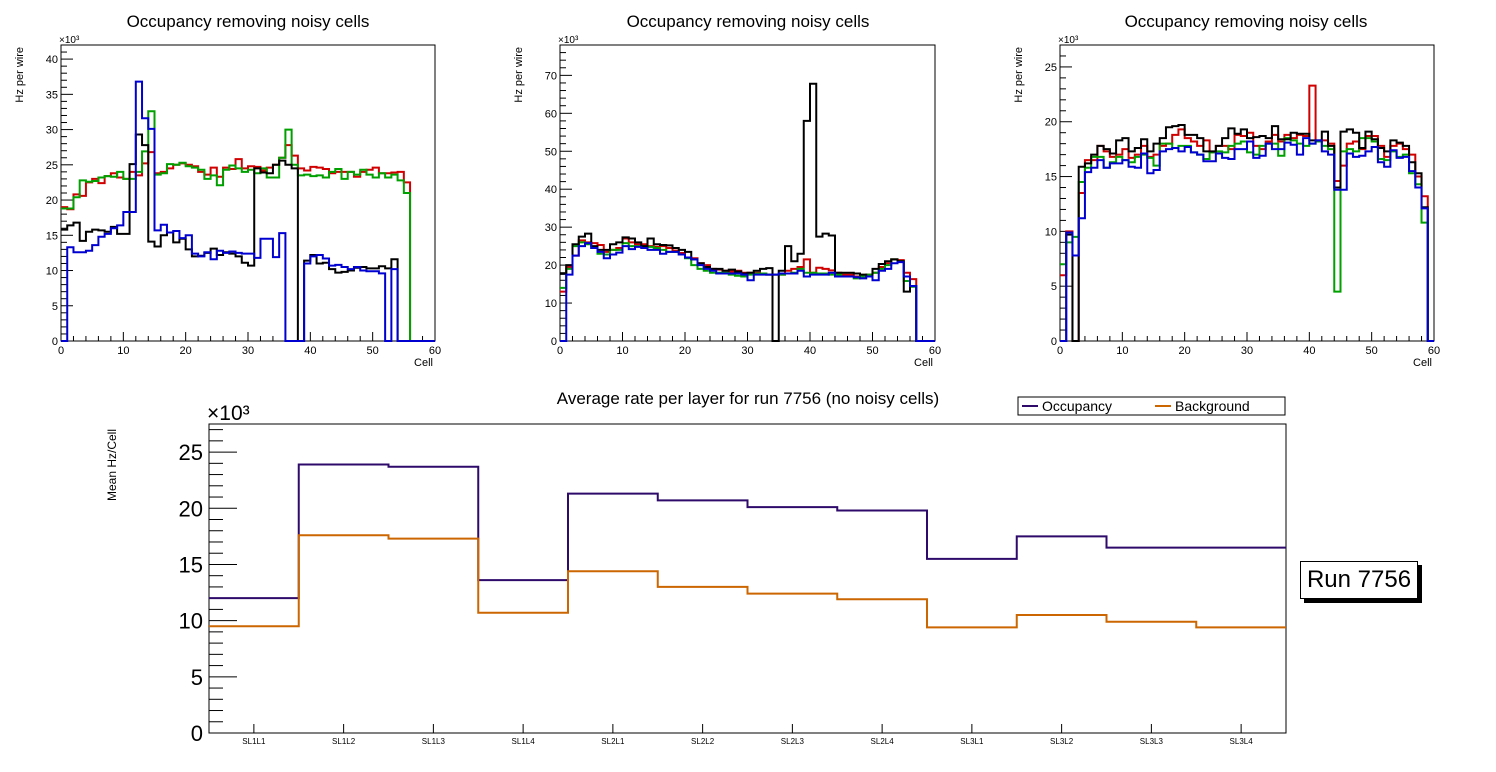 This screenshot has width=1496, height=772. I want to click on run-label: Run 7756, so click(1359, 579).